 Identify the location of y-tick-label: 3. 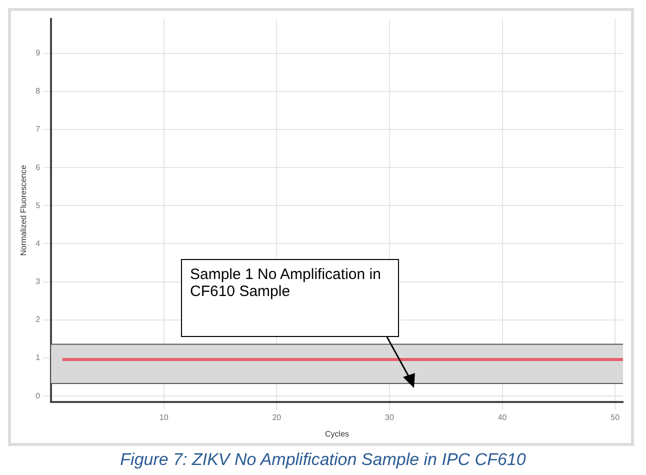
(38, 281).